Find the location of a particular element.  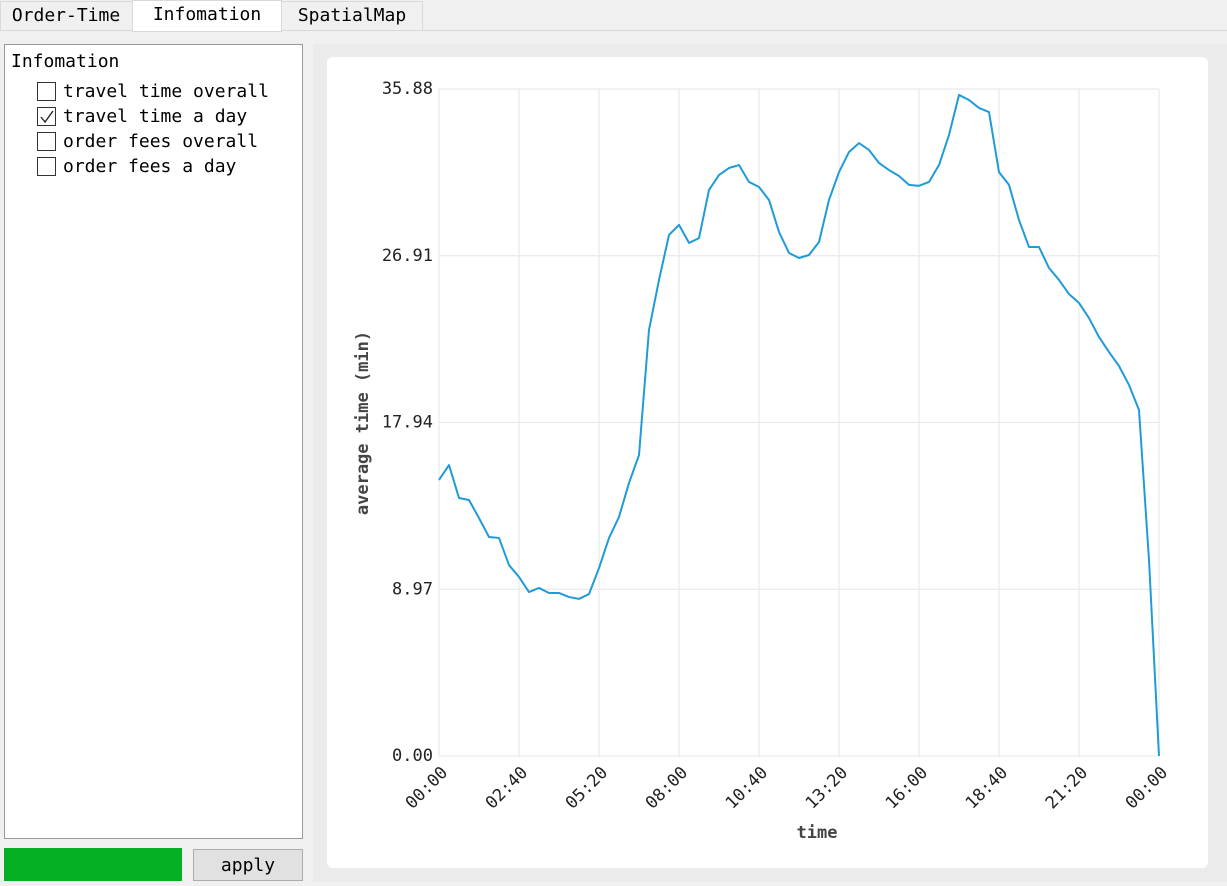

tab-label: SpatialMap is located at coordinates (352, 15).